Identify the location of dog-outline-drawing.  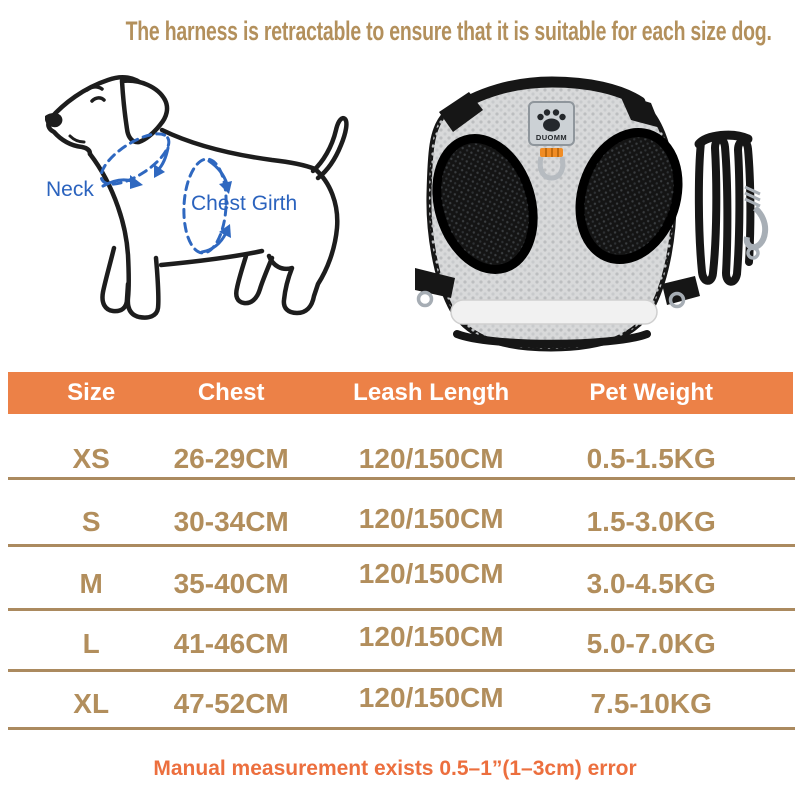
(197, 197).